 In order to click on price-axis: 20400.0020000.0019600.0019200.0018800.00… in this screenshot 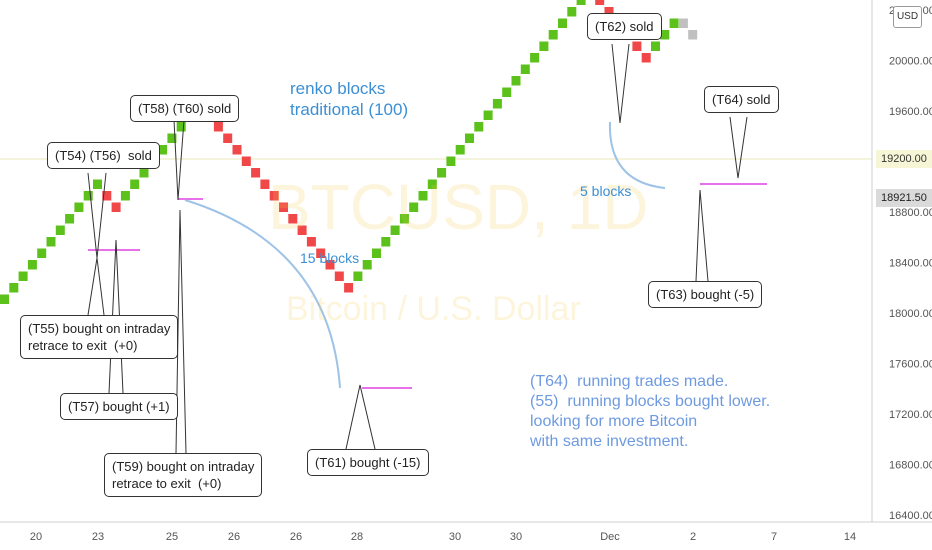, I will do `click(910, 263)`.